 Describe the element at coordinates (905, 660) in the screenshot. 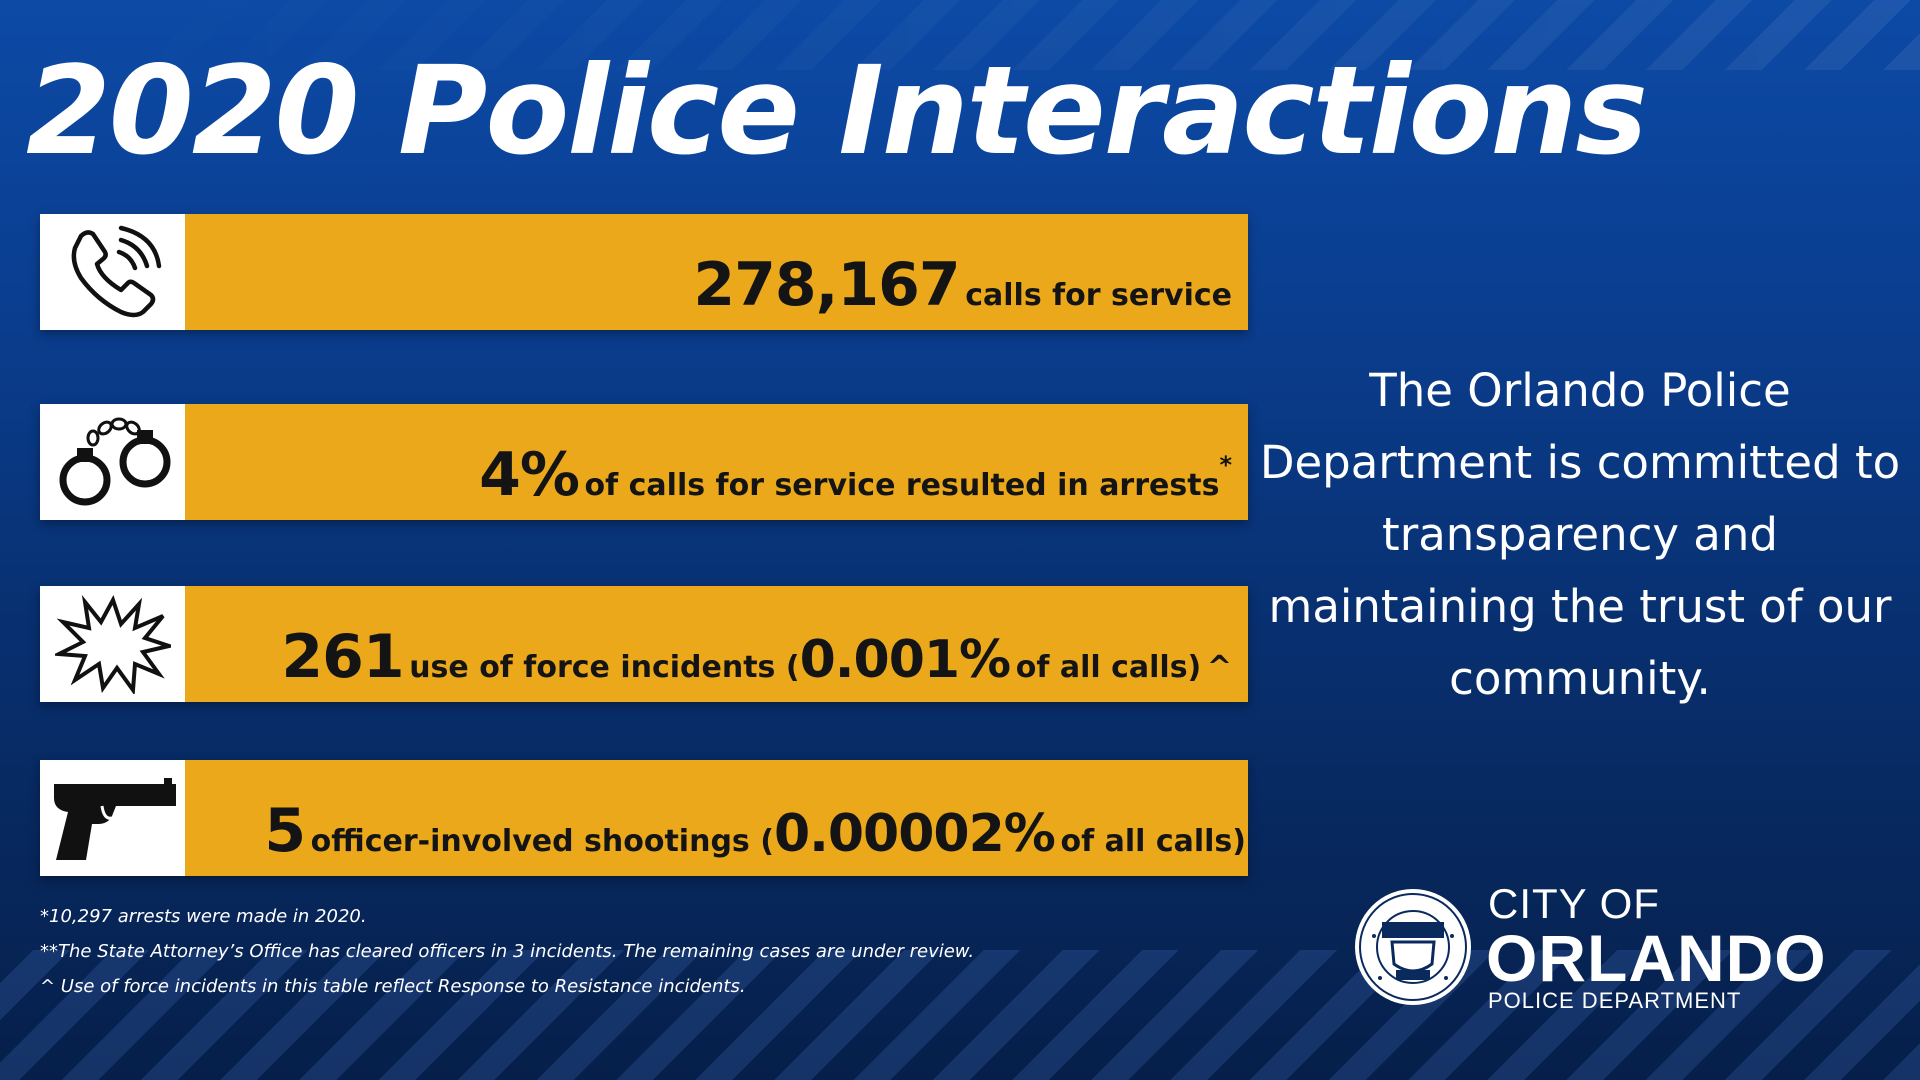

I see `stat-percent: 0.001%` at that location.